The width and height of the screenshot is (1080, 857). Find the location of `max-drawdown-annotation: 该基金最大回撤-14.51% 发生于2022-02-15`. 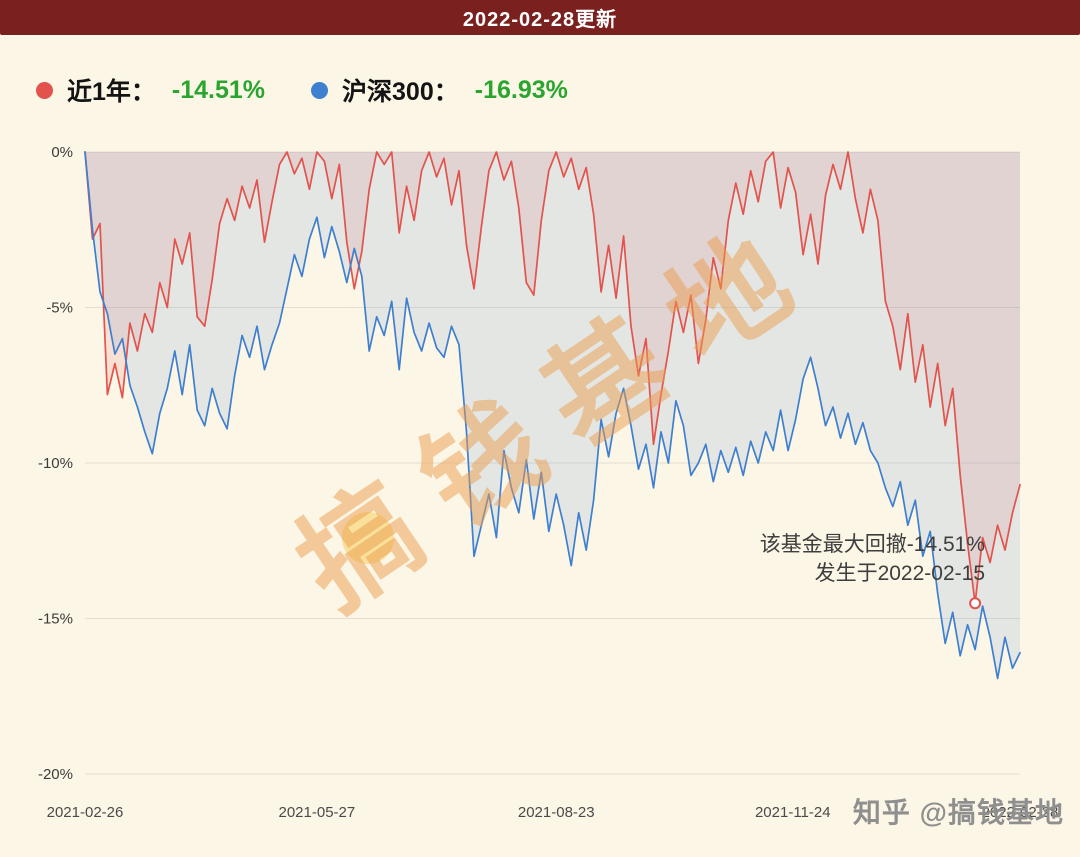

max-drawdown-annotation: 该基金最大回撤-14.51% 发生于2022-02-15 is located at coordinates (872, 559).